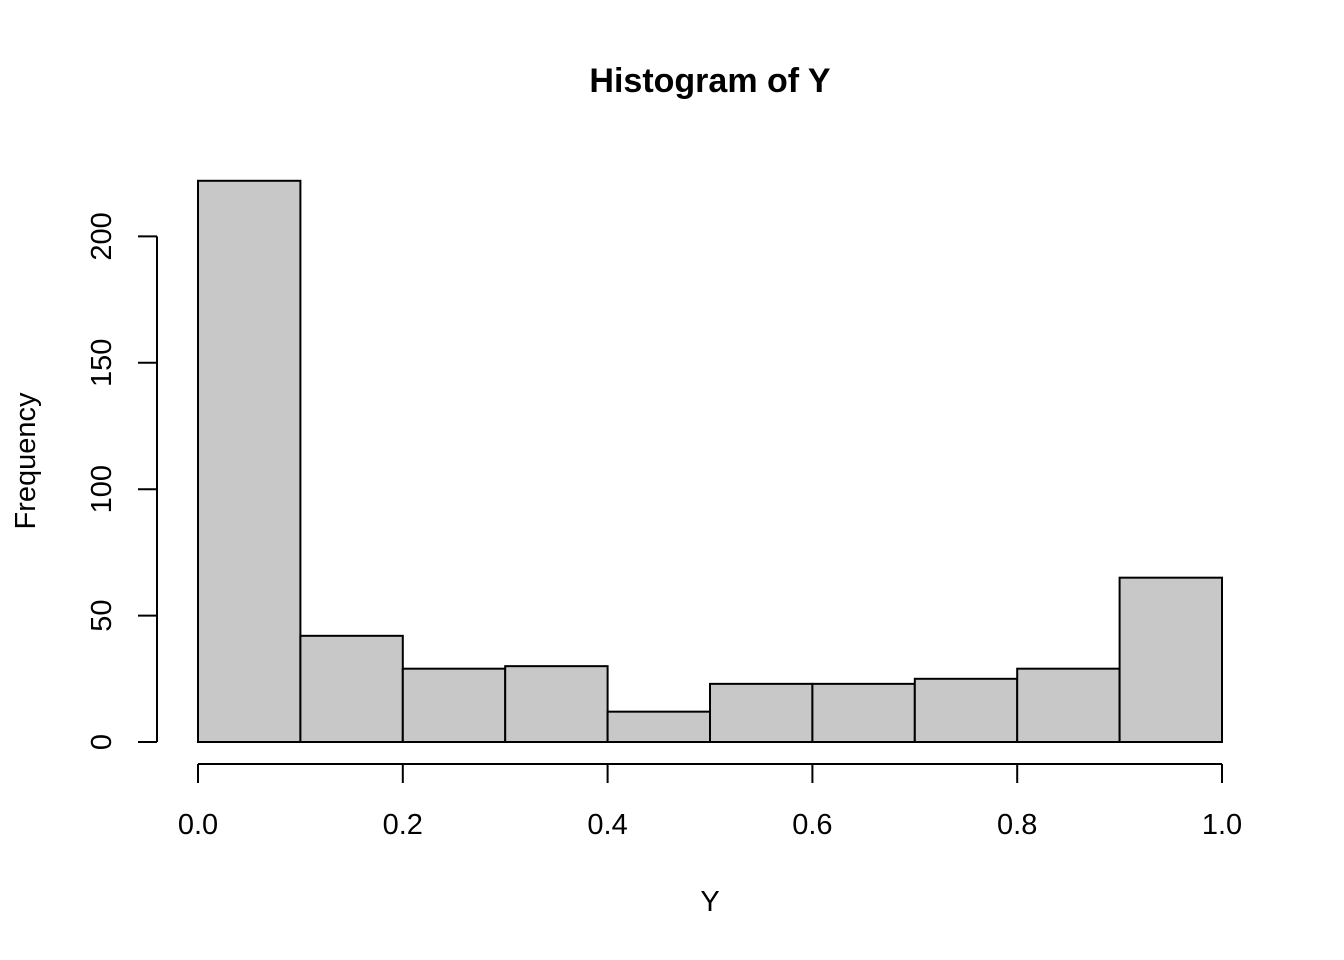 The height and width of the screenshot is (960, 1344). Describe the element at coordinates (122, 481) in the screenshot. I see `y-axis: 0 50 100 150 200` at that location.